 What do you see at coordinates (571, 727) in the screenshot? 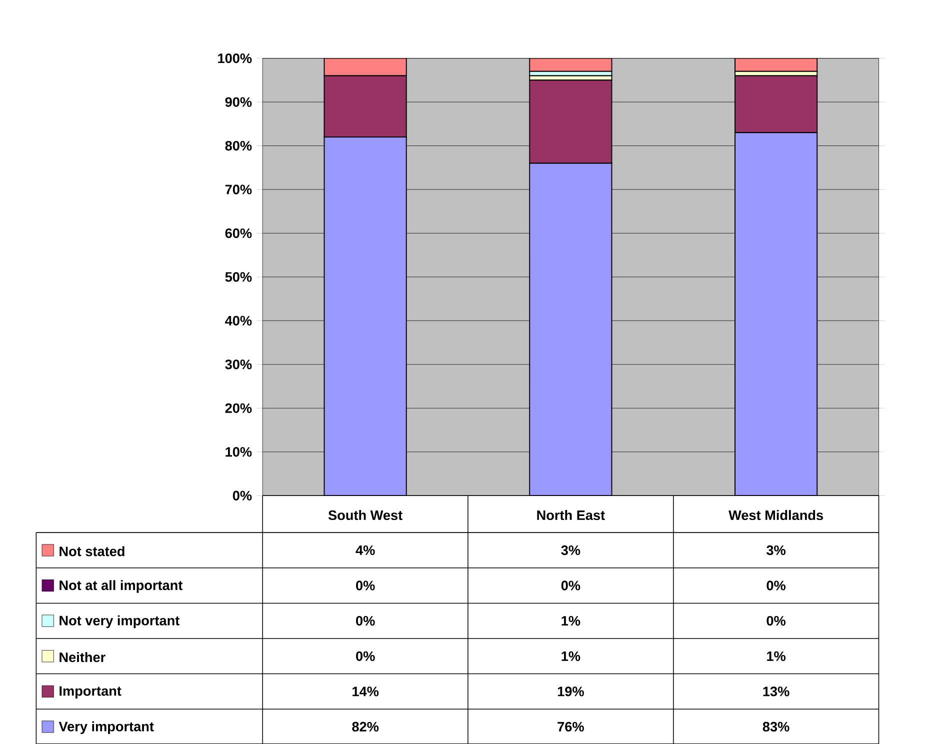
I see `data-label: 76%` at bounding box center [571, 727].